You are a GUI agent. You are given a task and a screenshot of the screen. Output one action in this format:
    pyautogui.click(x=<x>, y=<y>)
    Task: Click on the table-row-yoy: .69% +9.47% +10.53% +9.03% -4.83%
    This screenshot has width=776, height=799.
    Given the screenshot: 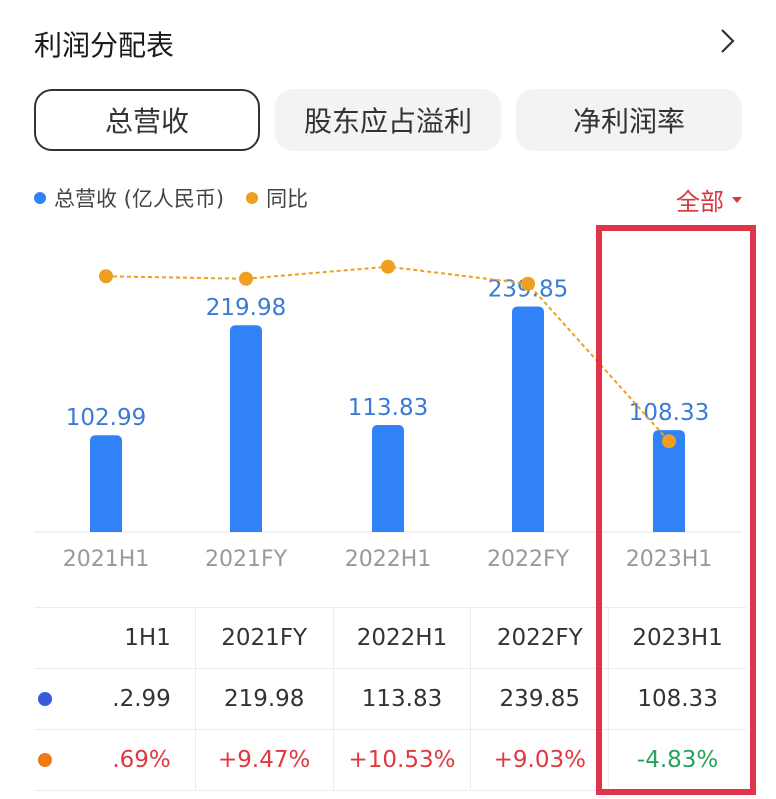 What is the action you would take?
    pyautogui.click(x=390, y=760)
    